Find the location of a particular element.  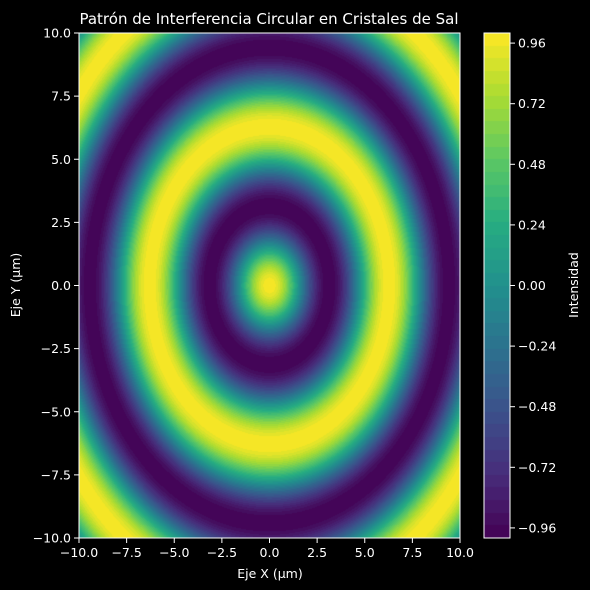

colorbar-ticks: 0.96 0.72 0.48 0.24 0.00 −0.24 −0.48 −0.72 −0.96 is located at coordinates (533, 285).